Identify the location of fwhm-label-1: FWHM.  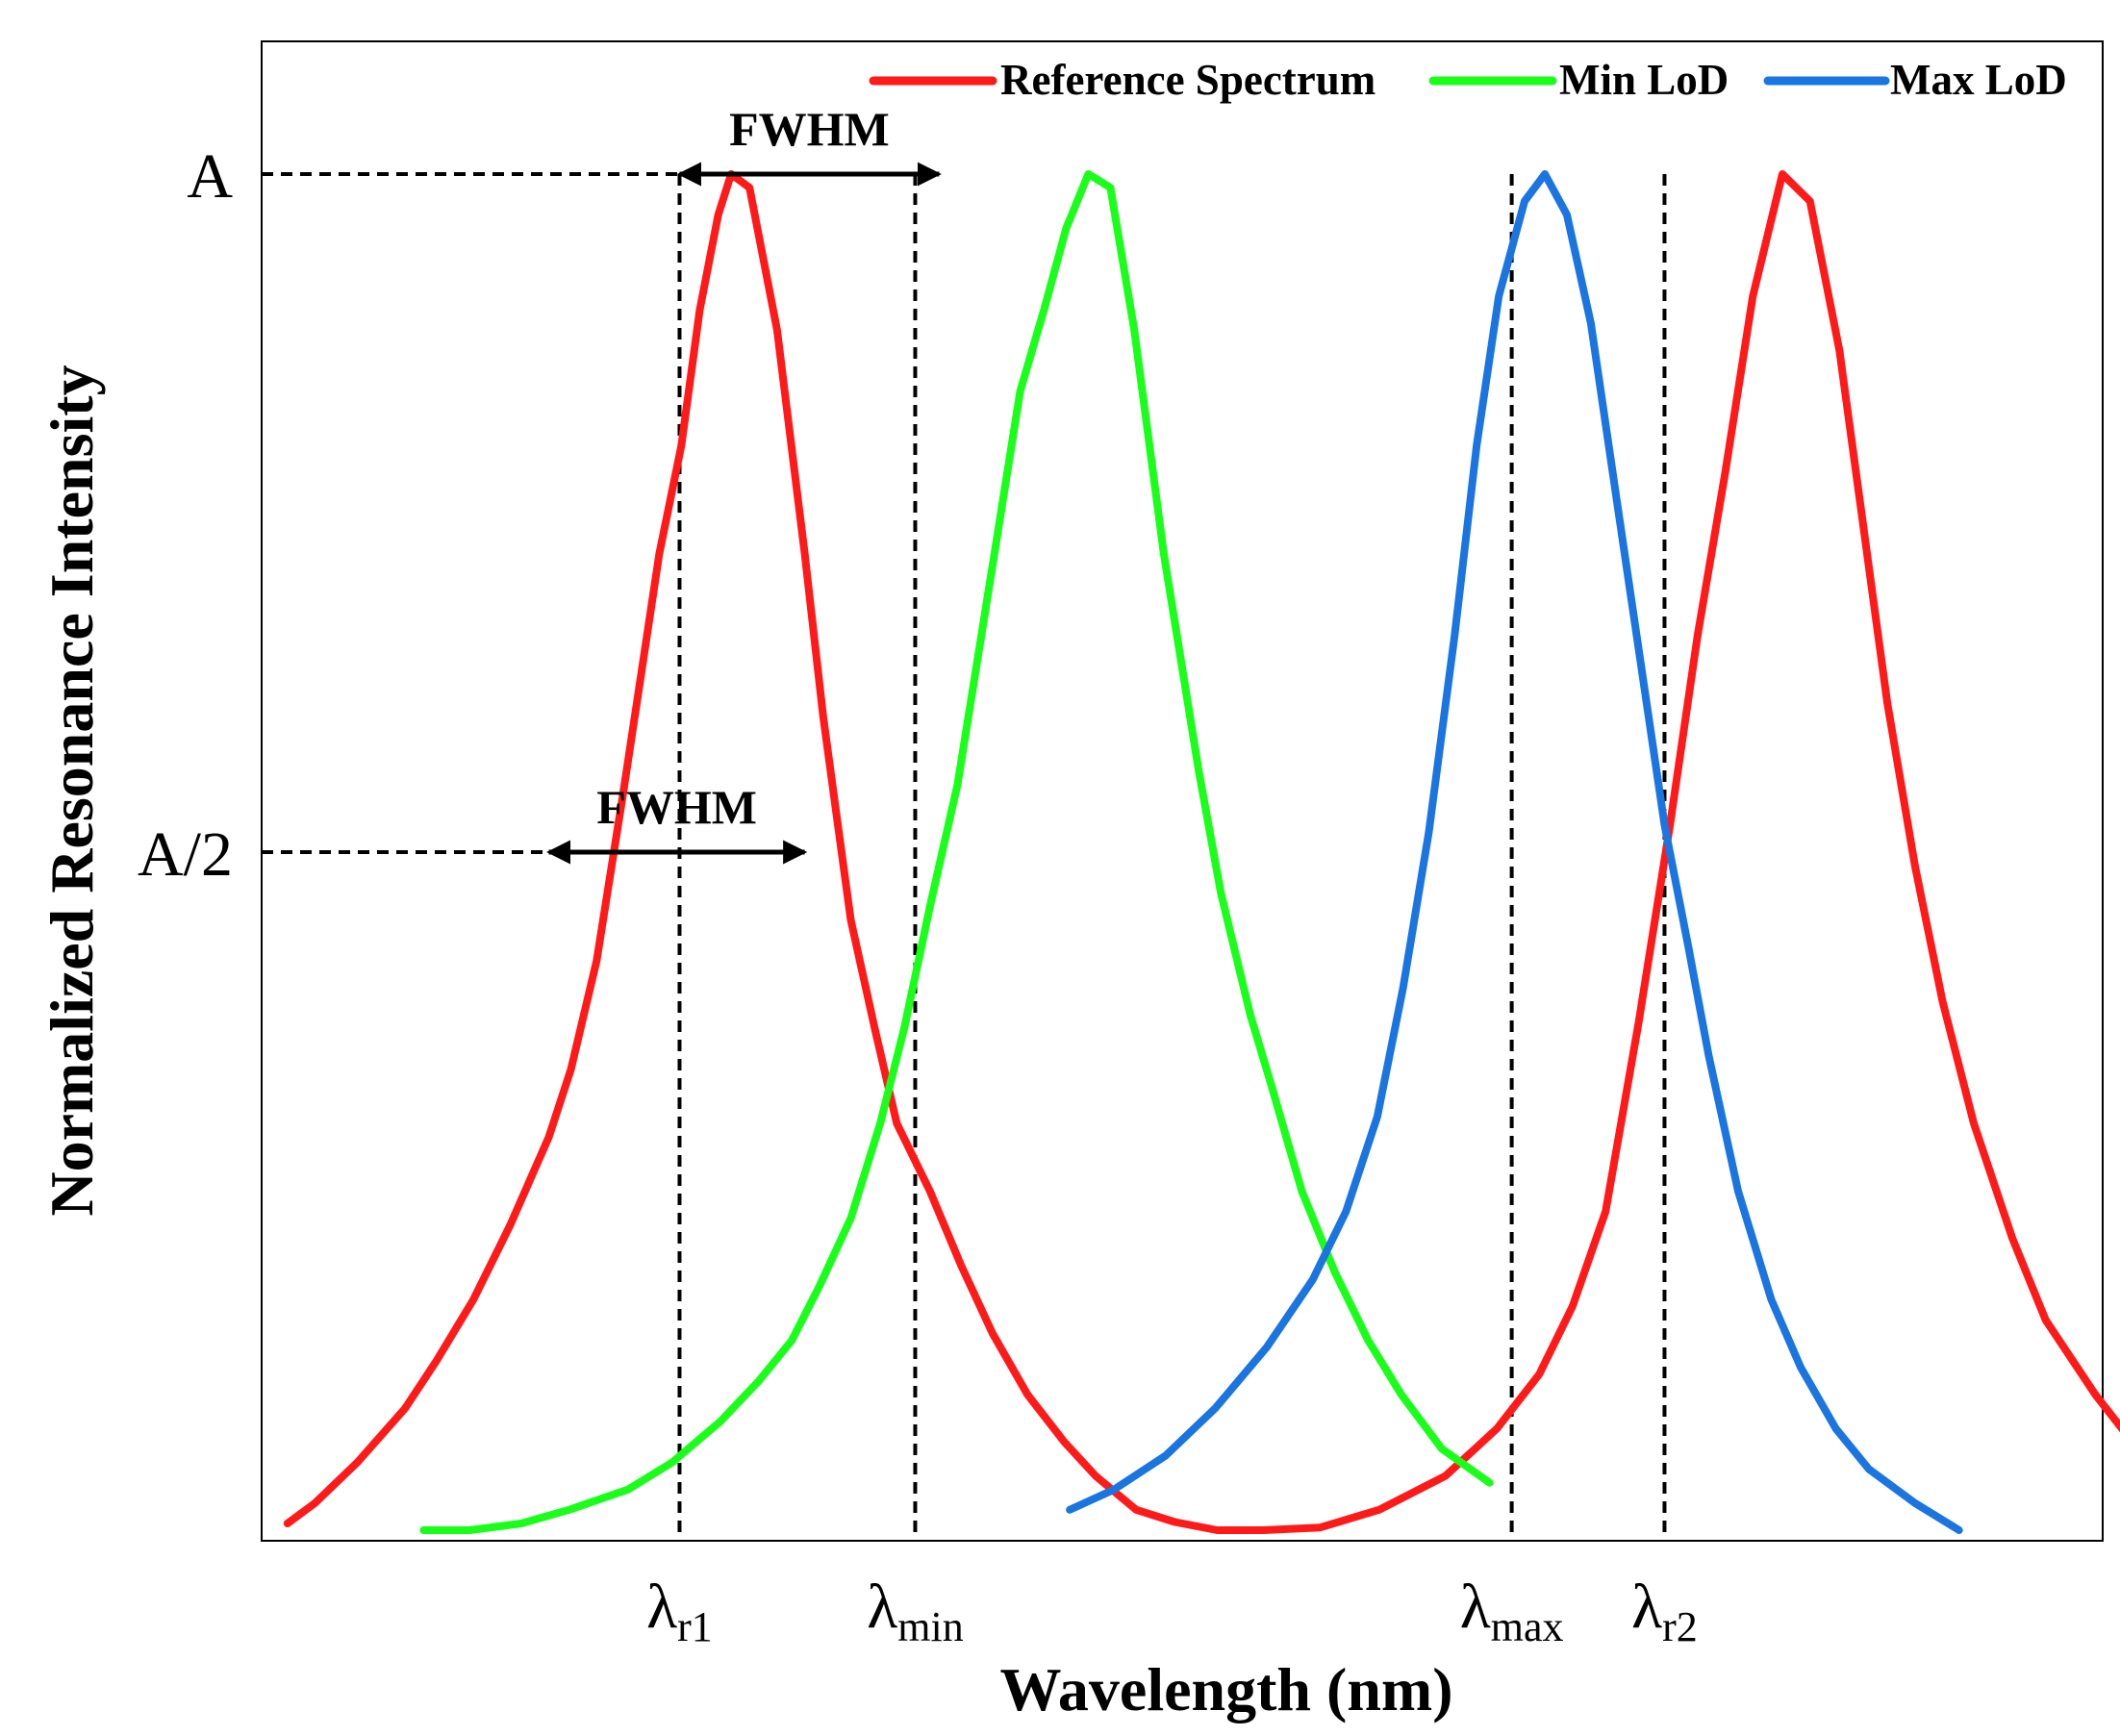
(810, 129).